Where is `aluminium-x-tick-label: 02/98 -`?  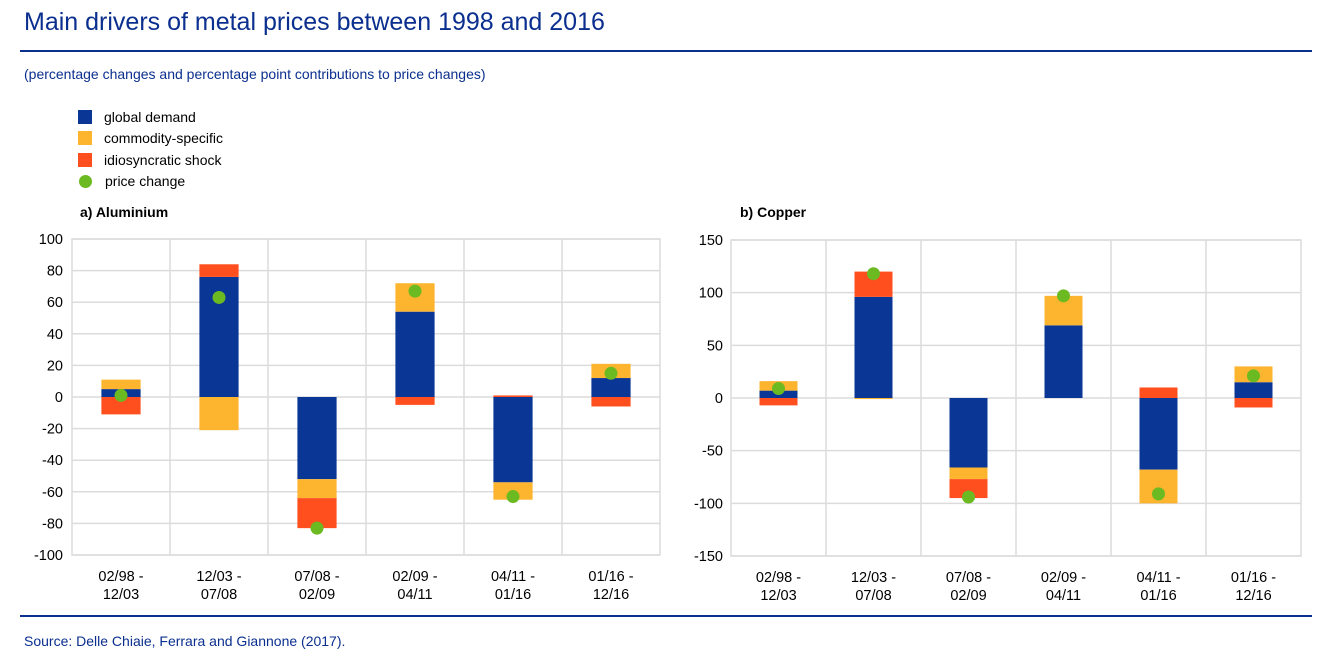
aluminium-x-tick-label: 02/98 - is located at coordinates (120, 577).